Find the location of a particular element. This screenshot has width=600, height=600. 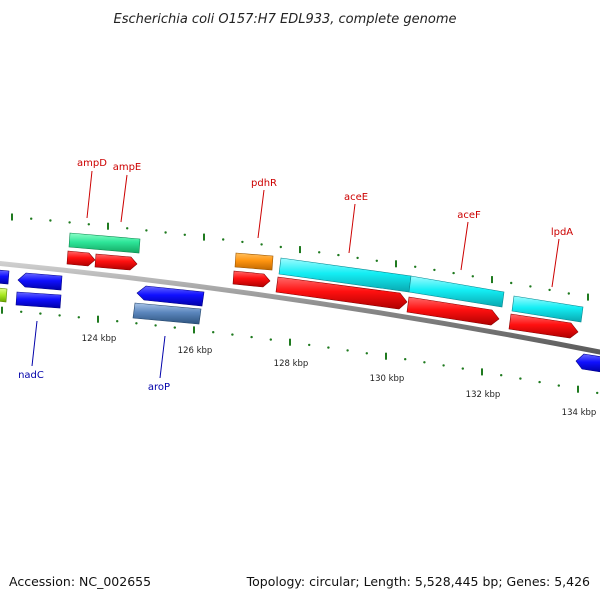

gene-label-aceF: aceF is located at coordinates (469, 215).